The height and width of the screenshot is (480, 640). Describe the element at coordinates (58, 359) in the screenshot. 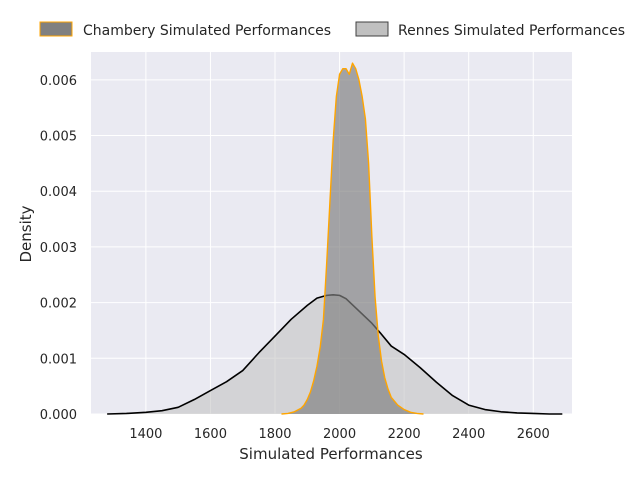

I see `y-tick-label: 0.001` at that location.